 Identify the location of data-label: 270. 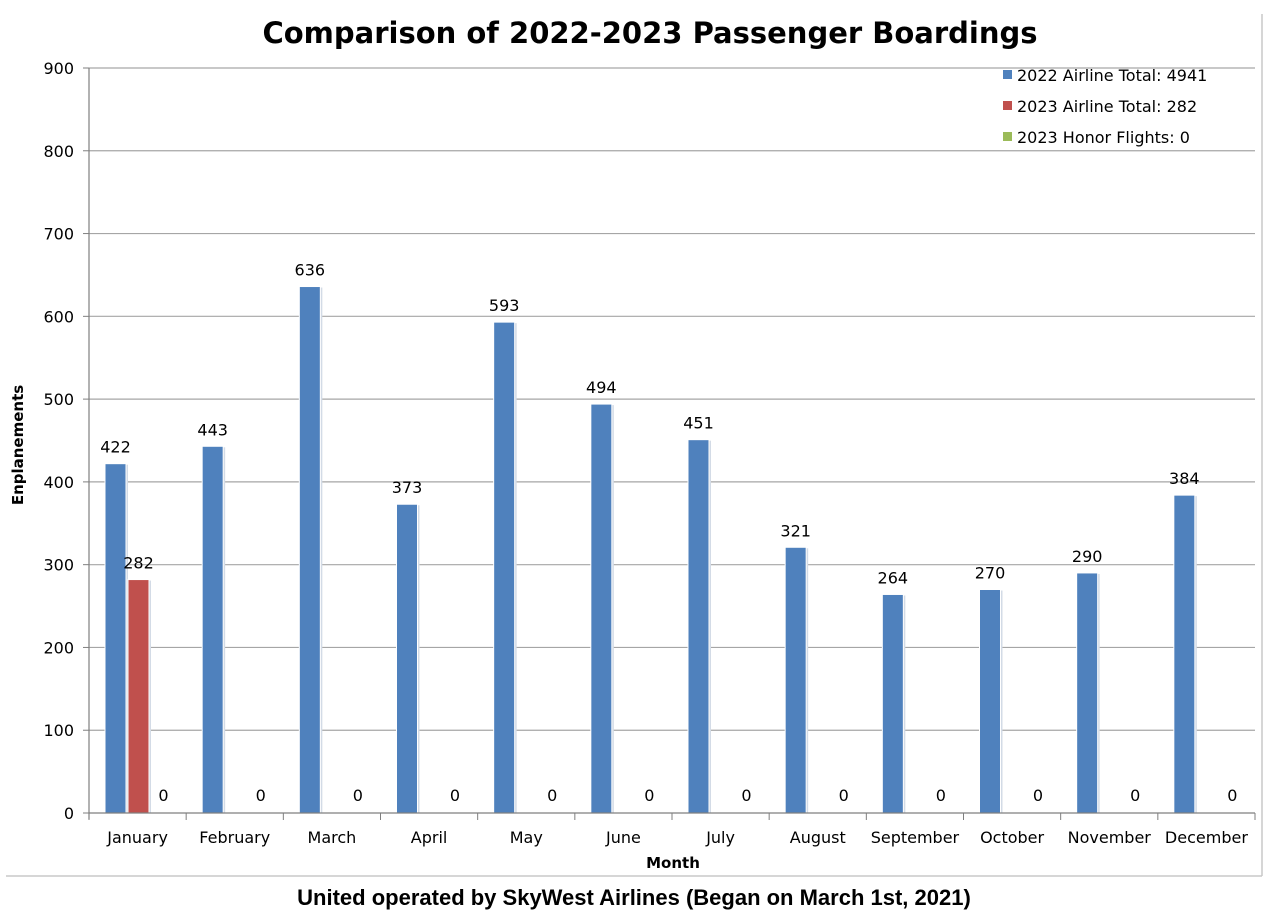
(990, 573).